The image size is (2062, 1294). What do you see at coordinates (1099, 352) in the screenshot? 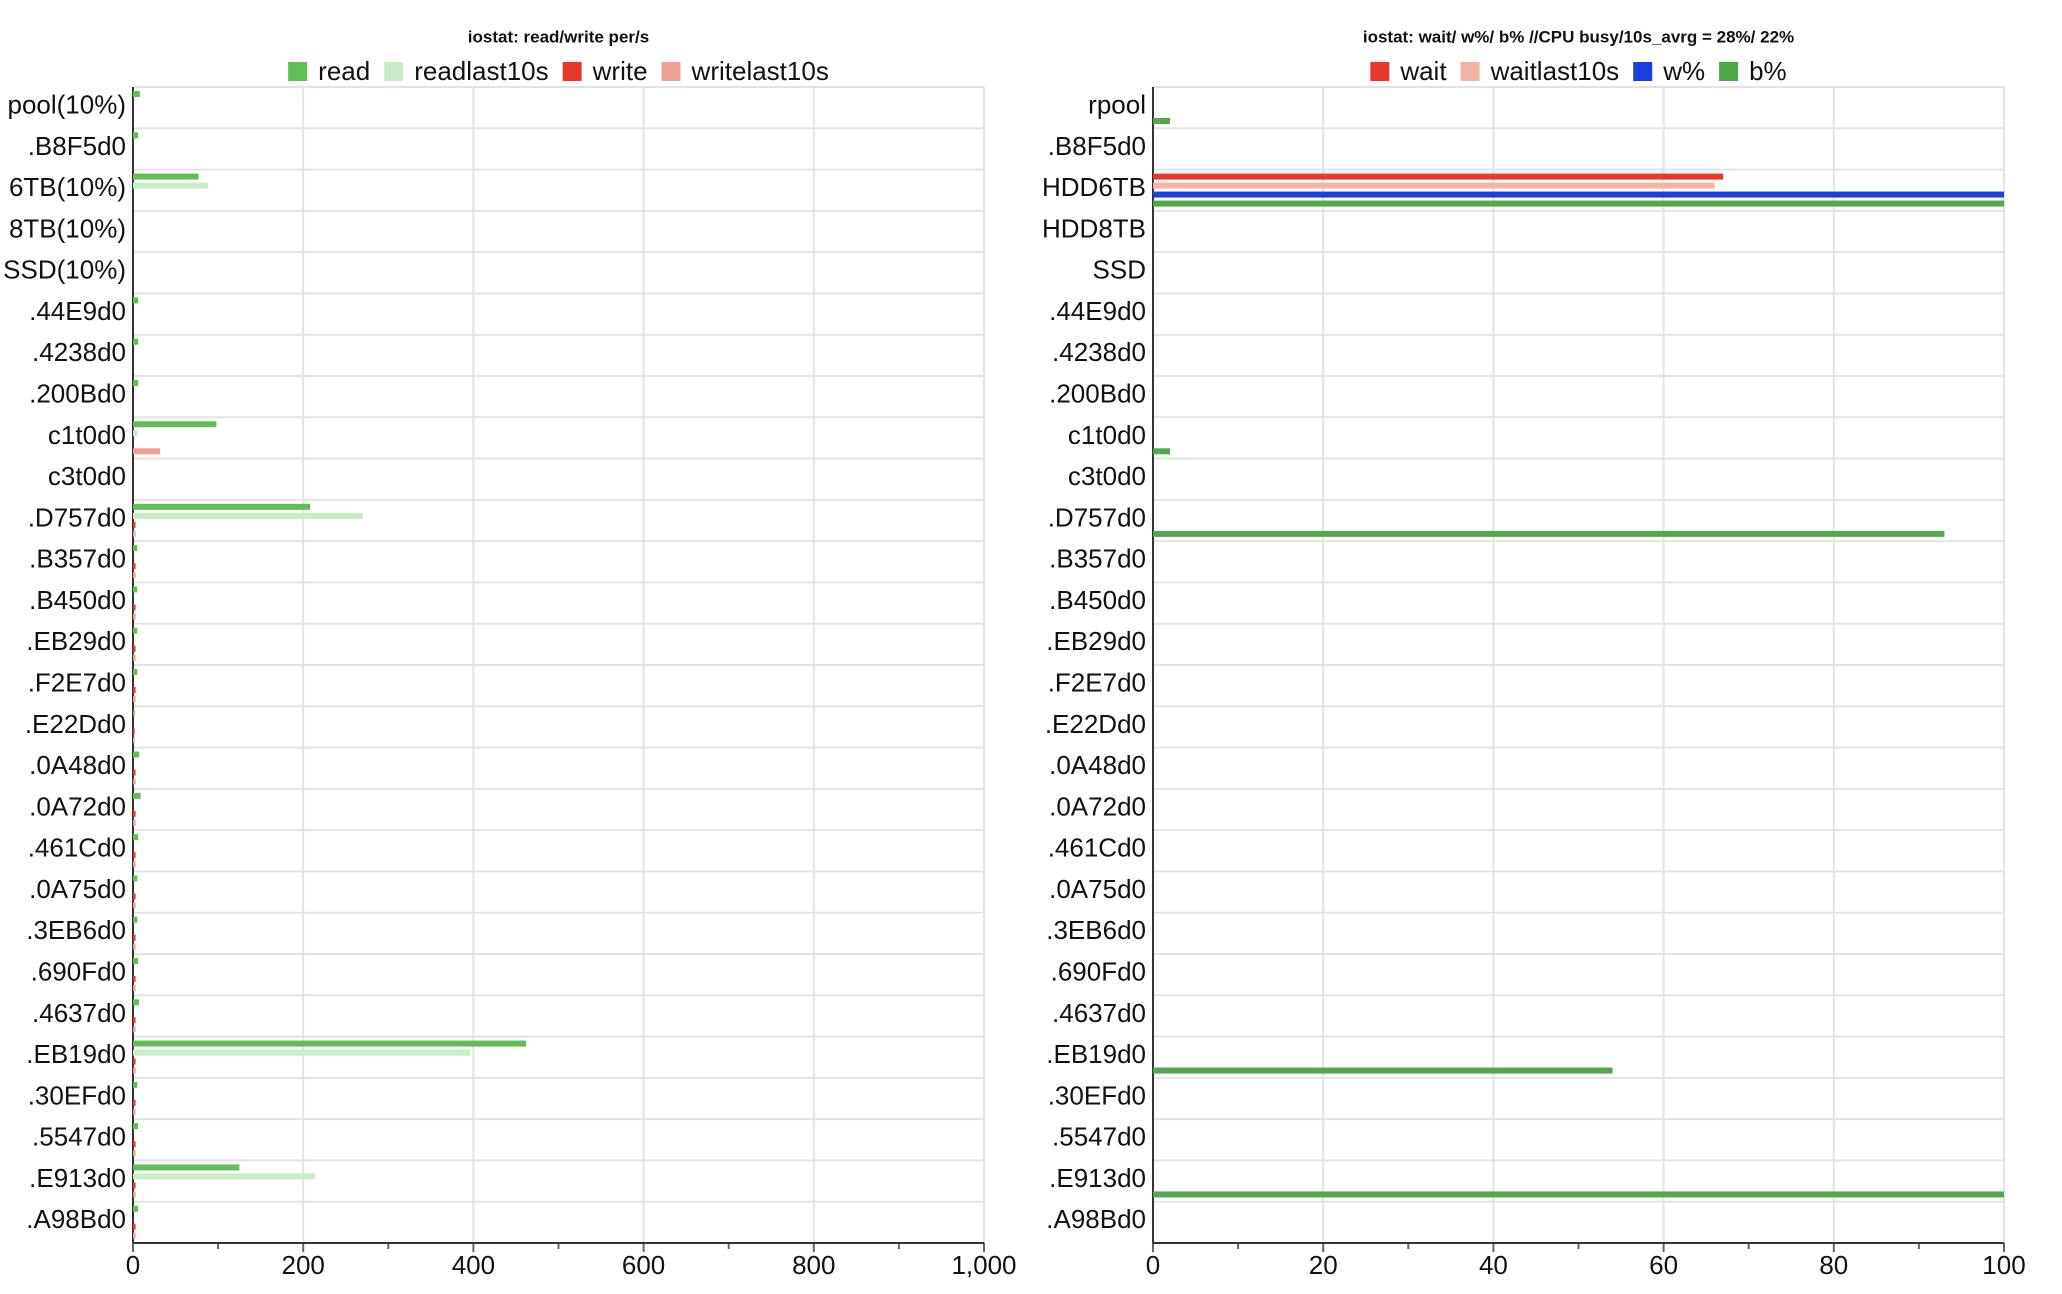
I see `y-tick-label: .4238d0` at bounding box center [1099, 352].